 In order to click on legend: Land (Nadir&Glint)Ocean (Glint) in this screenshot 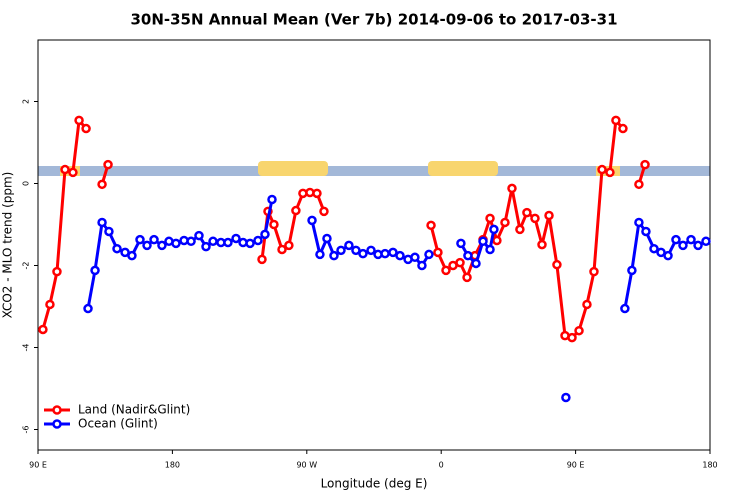, I will do `click(117, 417)`.